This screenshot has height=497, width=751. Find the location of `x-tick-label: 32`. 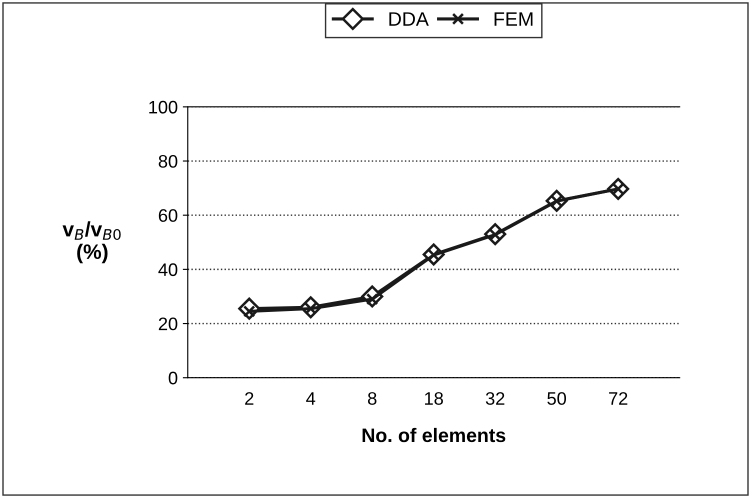

x-tick-label: 32 is located at coordinates (495, 398).